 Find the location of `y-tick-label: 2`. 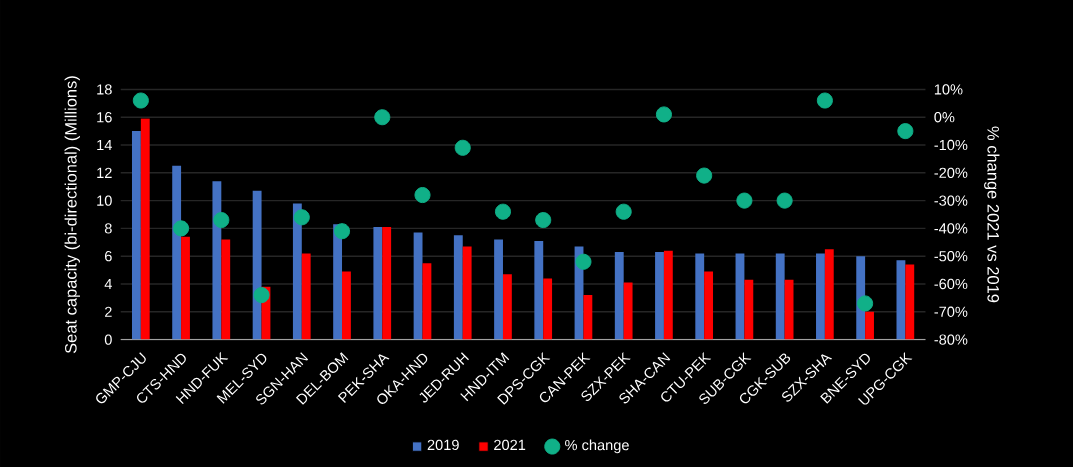

y-tick-label: 2 is located at coordinates (108, 311).